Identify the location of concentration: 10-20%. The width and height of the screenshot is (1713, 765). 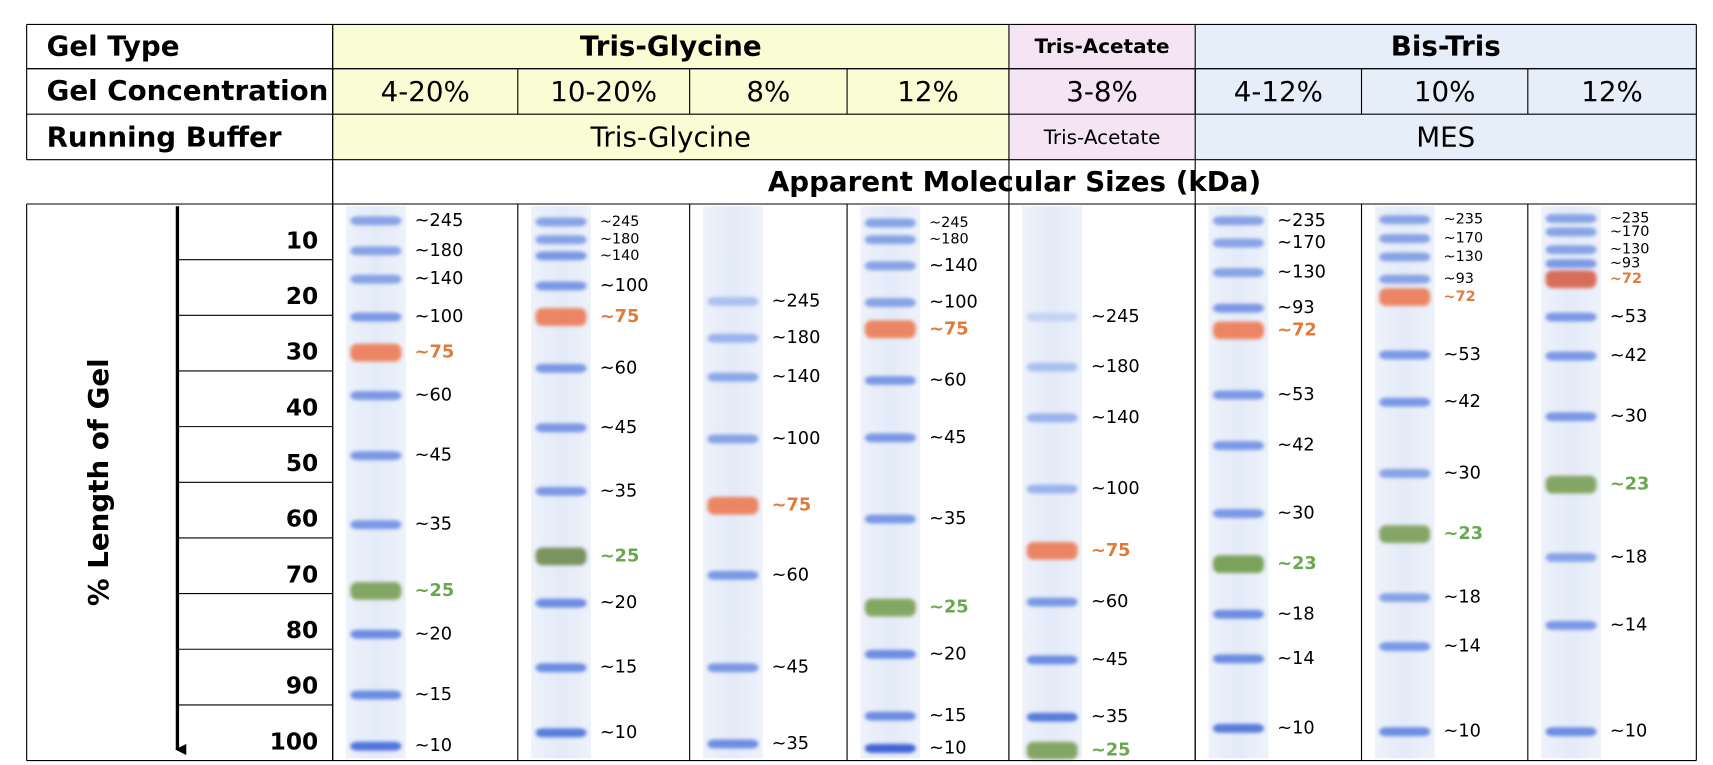
(603, 91).